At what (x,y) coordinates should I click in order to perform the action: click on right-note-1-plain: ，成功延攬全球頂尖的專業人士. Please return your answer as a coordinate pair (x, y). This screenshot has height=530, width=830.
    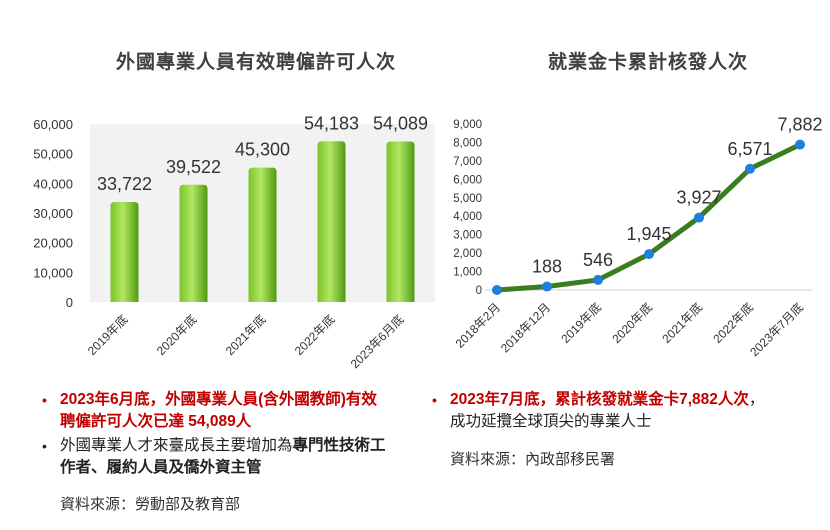
    Looking at the image, I should click on (607, 410).